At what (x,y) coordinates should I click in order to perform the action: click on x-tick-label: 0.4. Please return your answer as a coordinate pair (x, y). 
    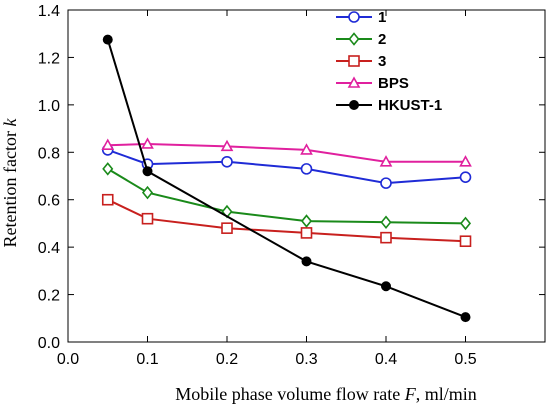
    Looking at the image, I should click on (386, 359).